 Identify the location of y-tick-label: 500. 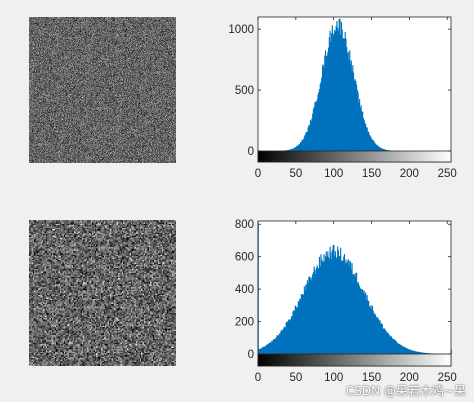
(244, 91).